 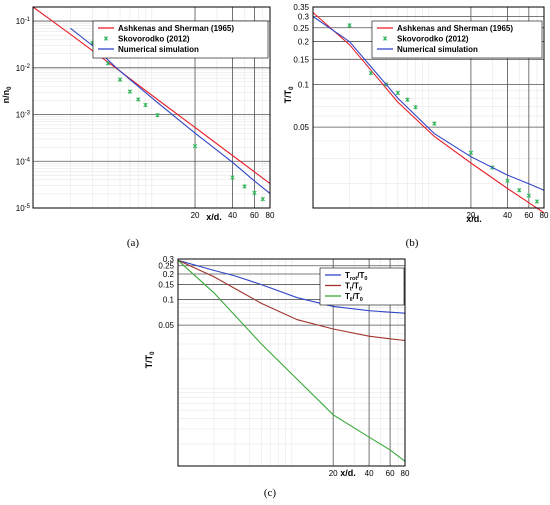 I want to click on legend-label: Tt/T0, so click(x=353, y=287).